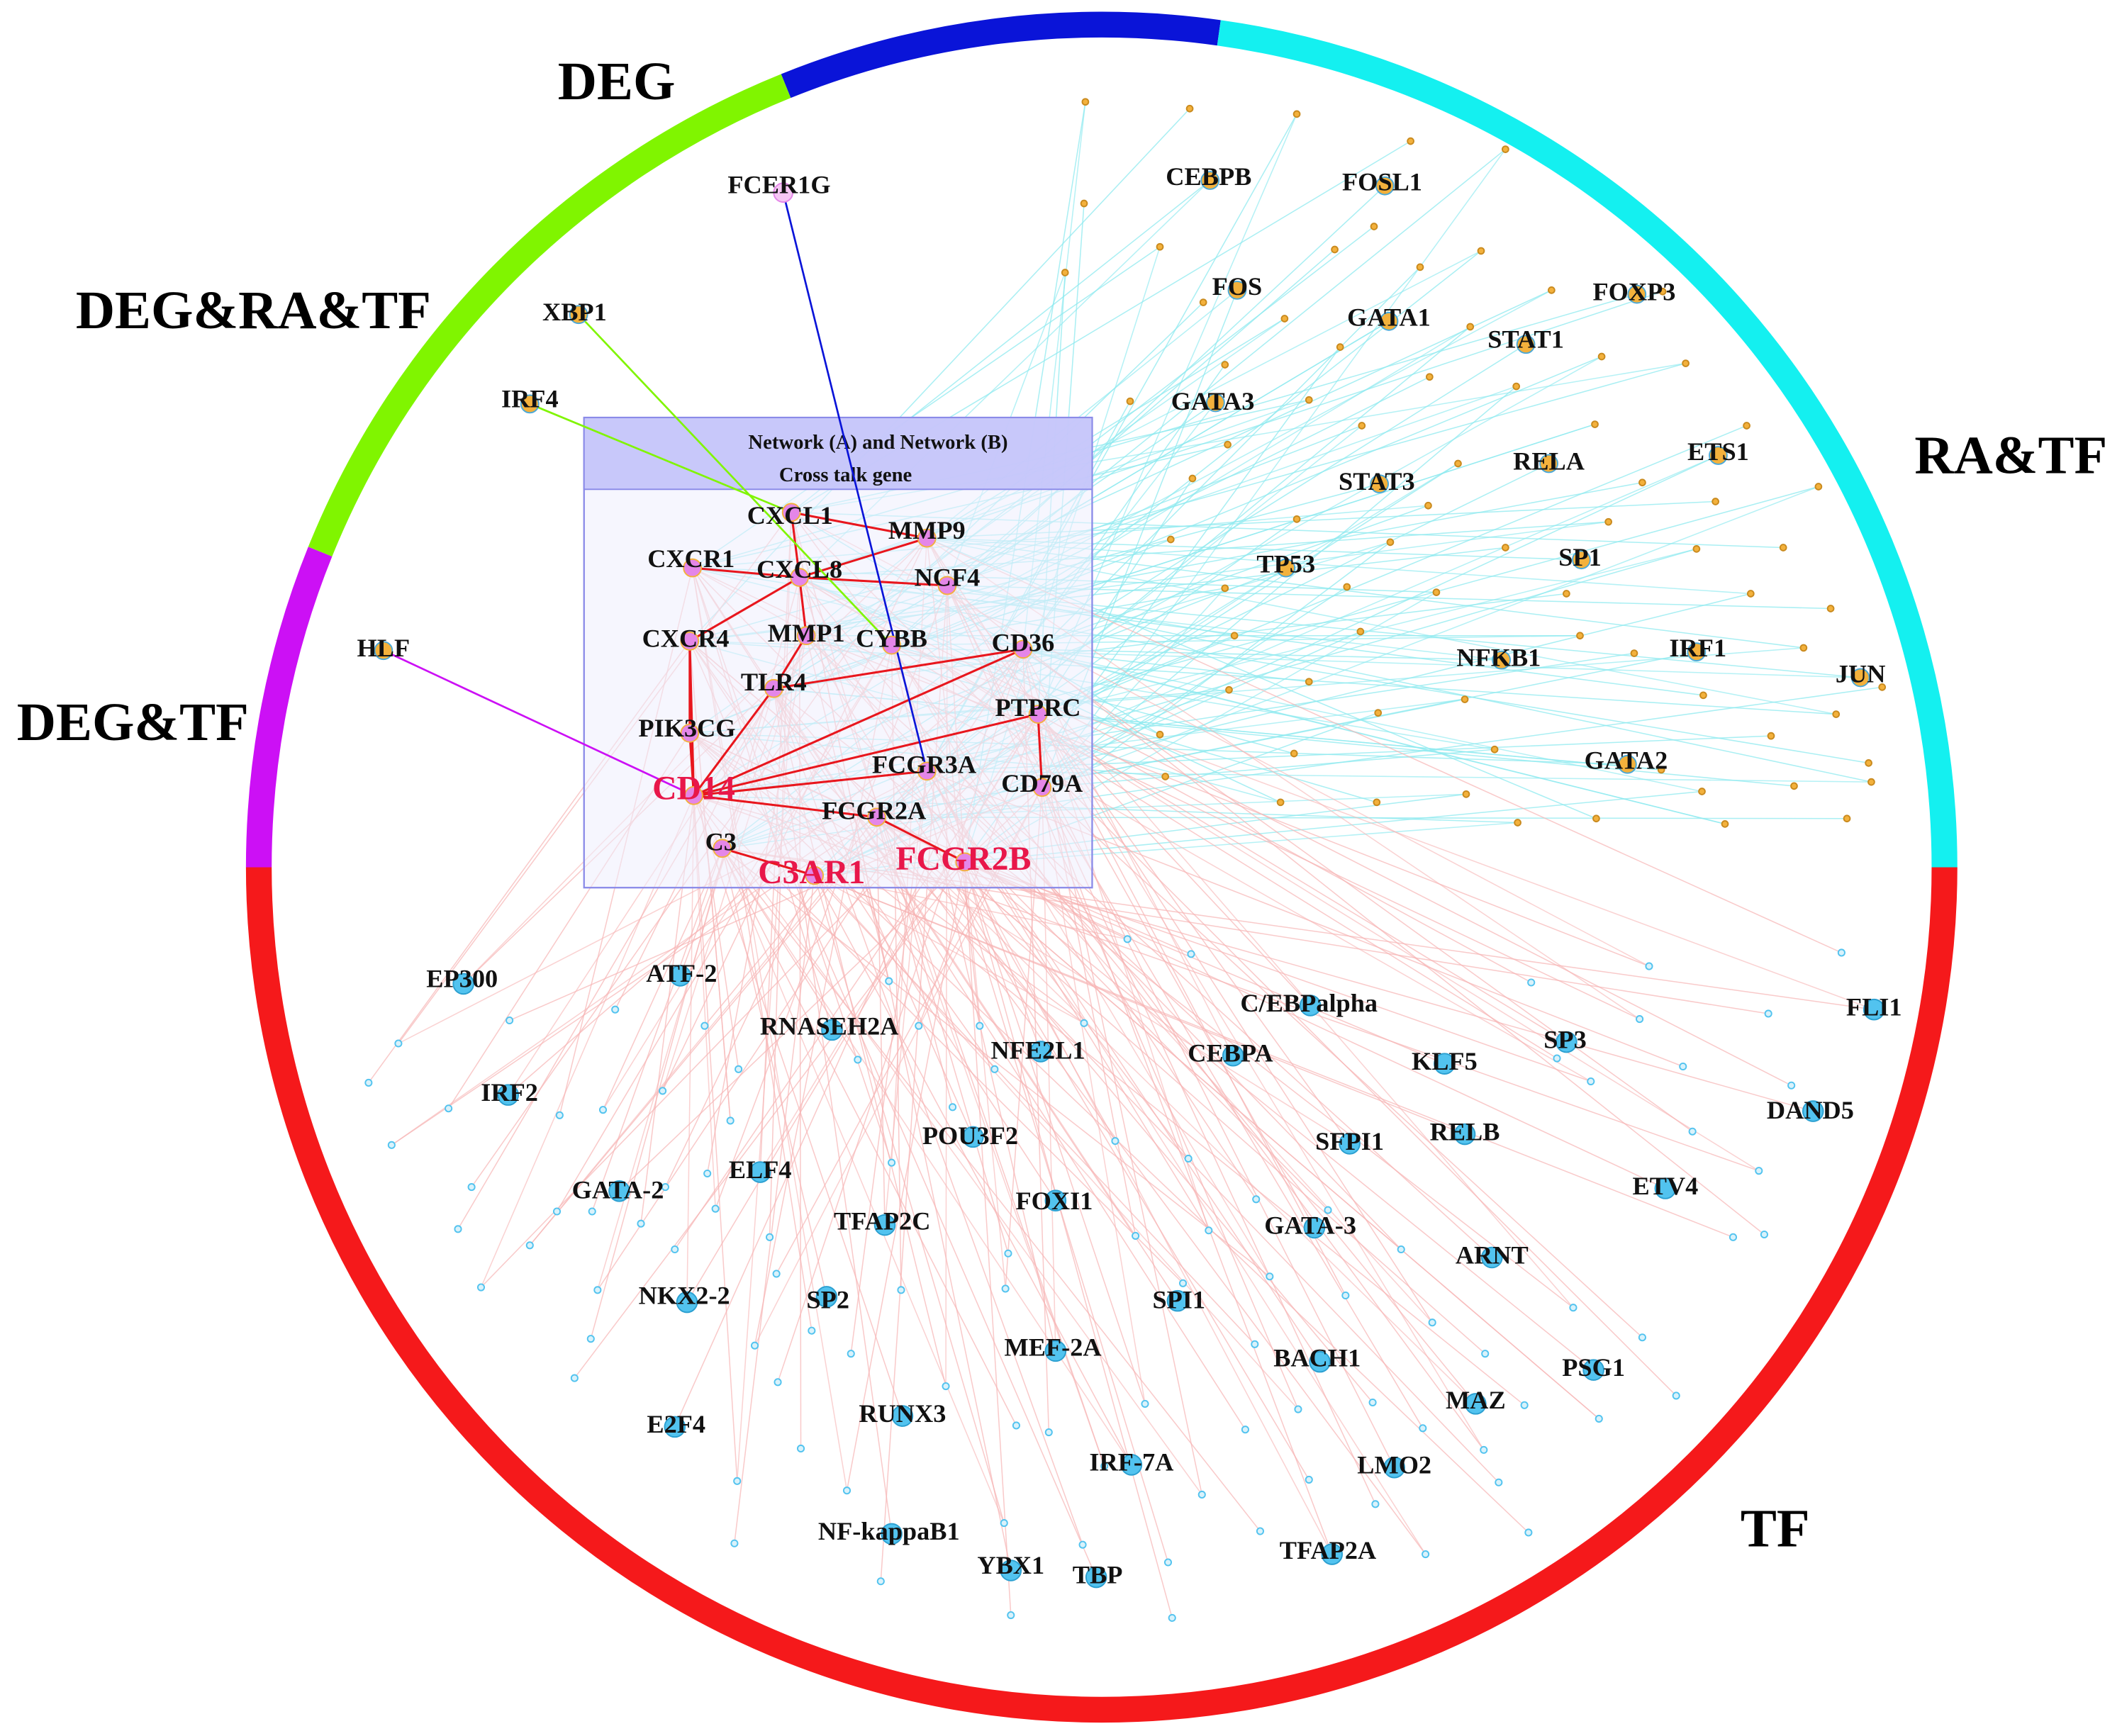 Image resolution: width=2122 pixels, height=1736 pixels. I want to click on tf-label-maz: MAZ, so click(1476, 1400).